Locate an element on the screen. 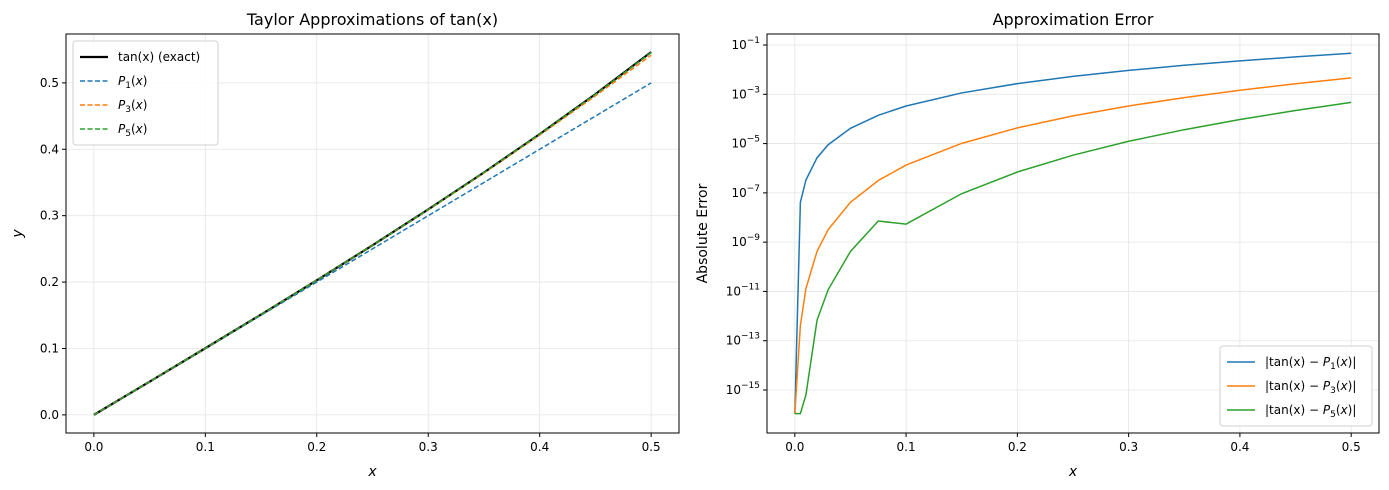 The height and width of the screenshot is (490, 1389). chart-title: Approximation Error is located at coordinates (1073, 19).